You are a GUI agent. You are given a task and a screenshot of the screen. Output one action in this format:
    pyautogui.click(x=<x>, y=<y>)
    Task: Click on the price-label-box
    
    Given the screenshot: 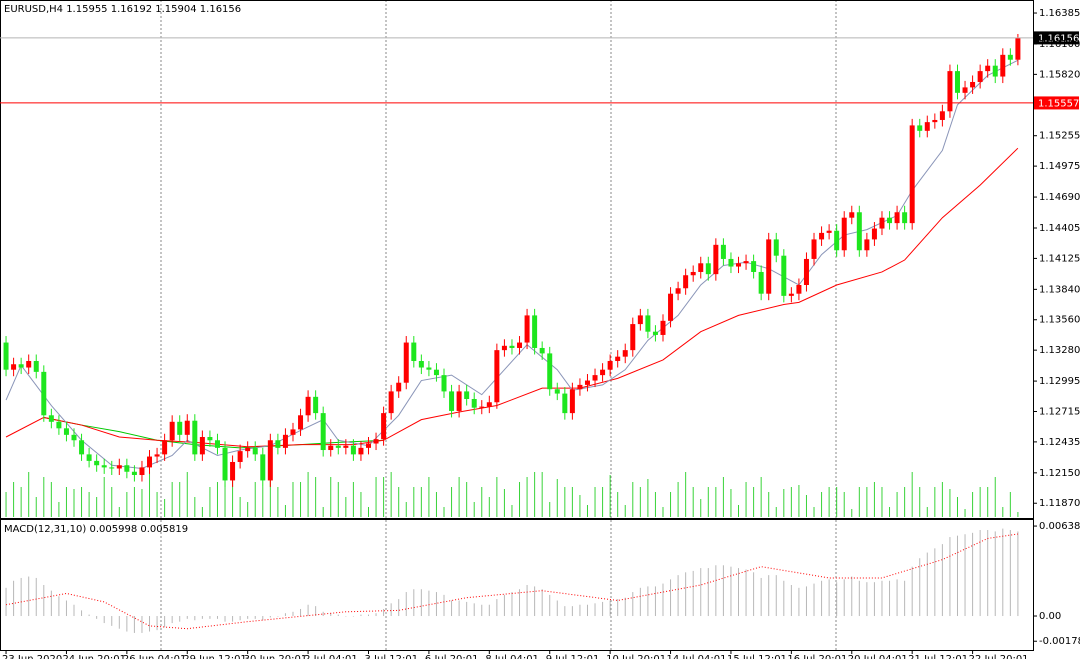 What is the action you would take?
    pyautogui.click(x=1056, y=38)
    